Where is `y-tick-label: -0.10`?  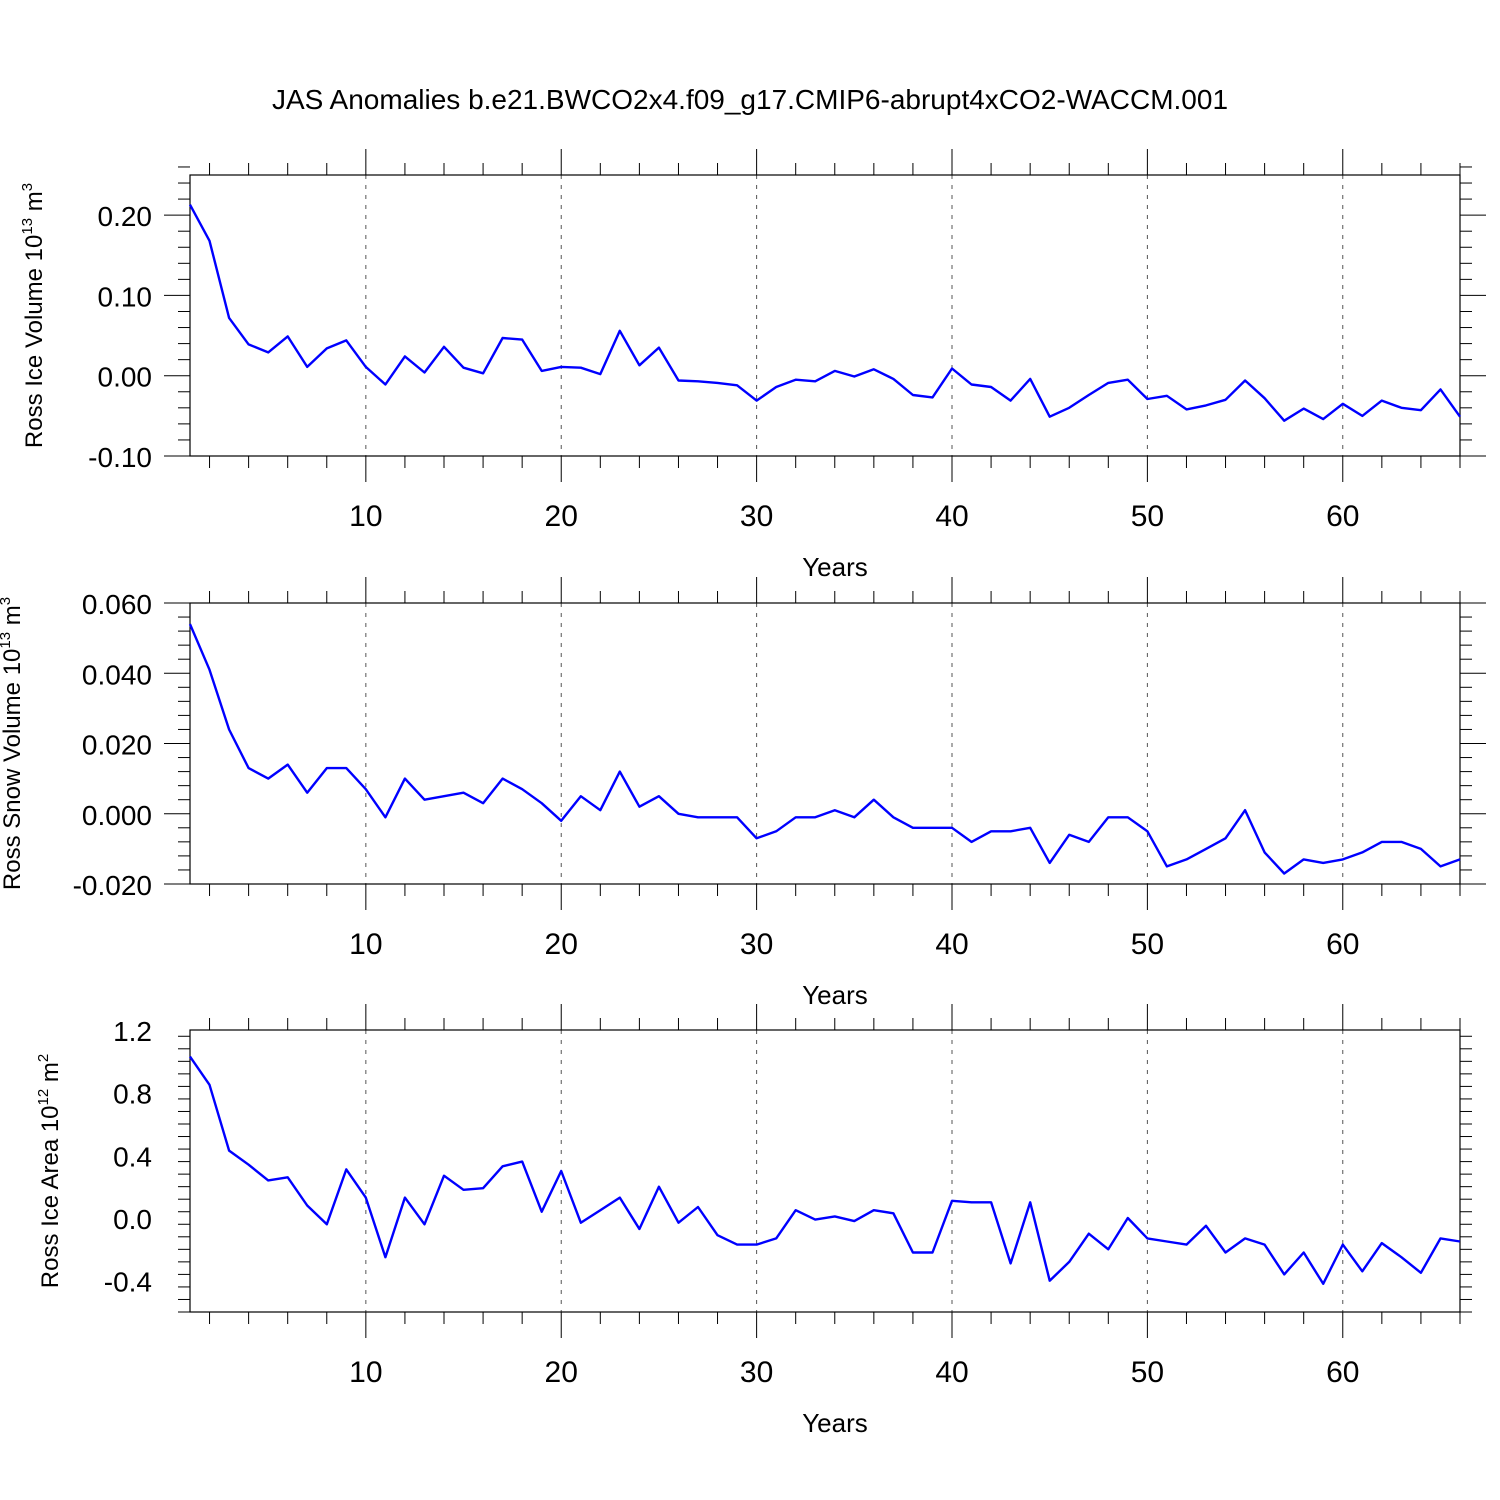 y-tick-label: -0.10 is located at coordinates (120, 457).